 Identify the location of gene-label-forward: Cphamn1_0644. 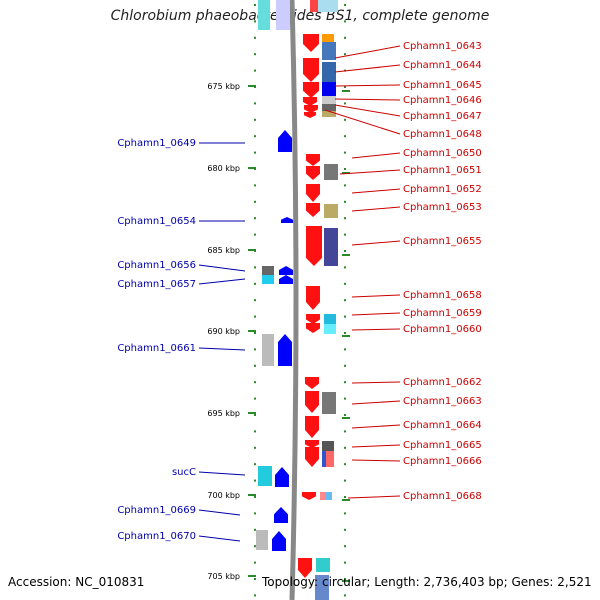
(442, 65).